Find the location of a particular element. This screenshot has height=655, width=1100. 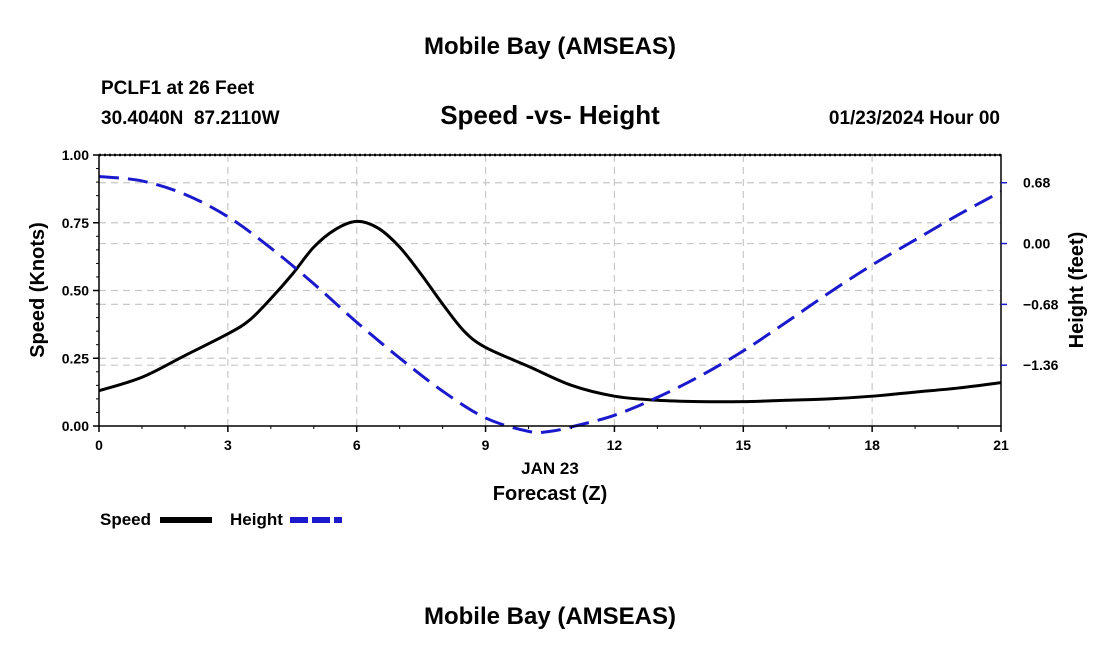

datetime-label: 01/23/2024 Hour 00 is located at coordinates (914, 118).